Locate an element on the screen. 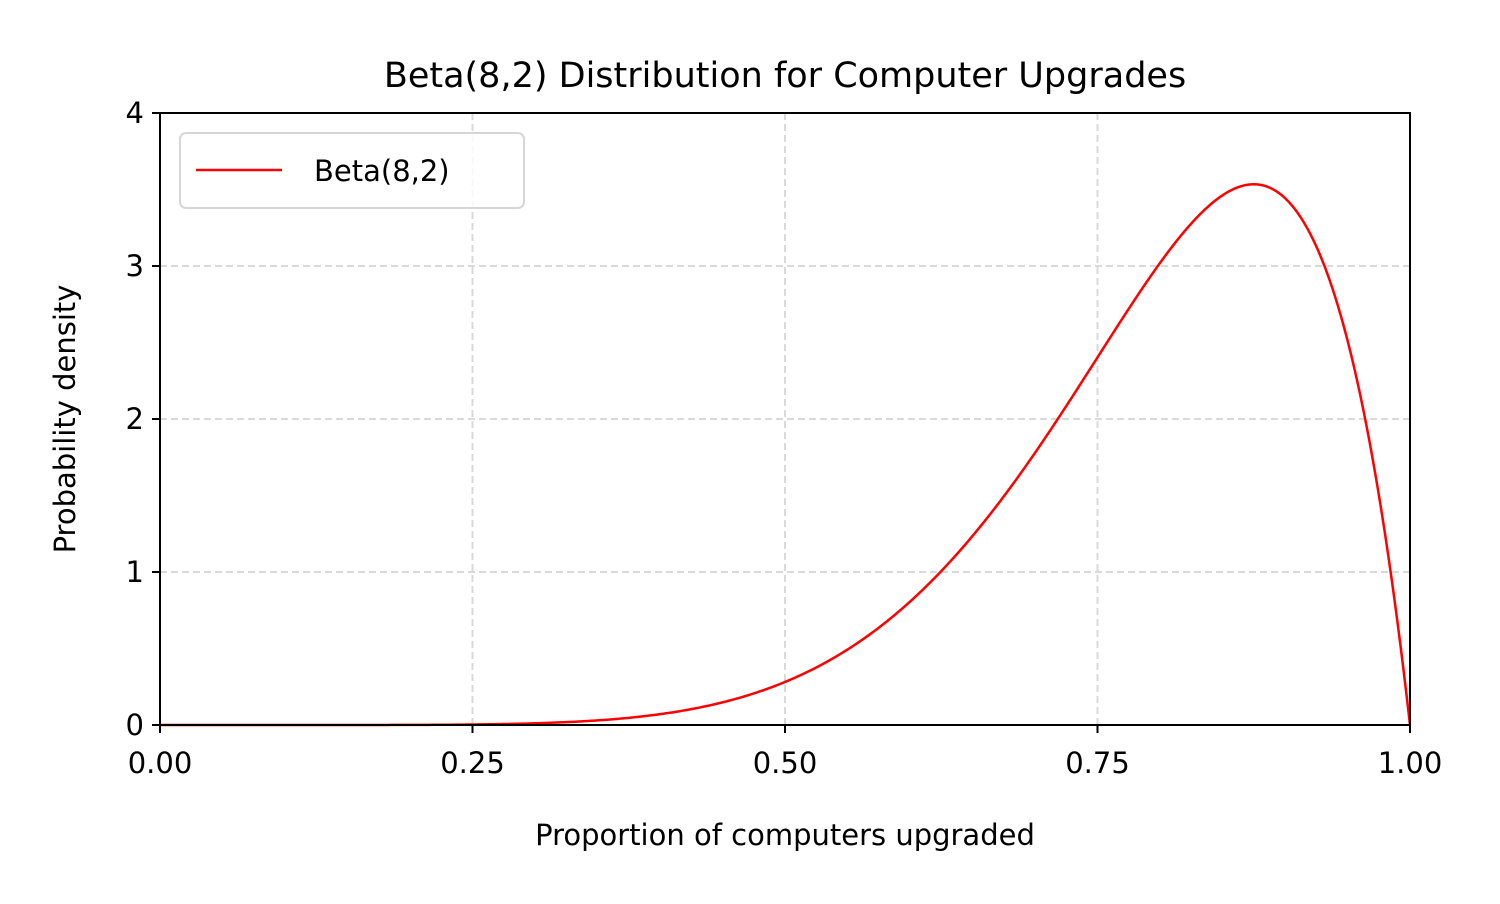 Image resolution: width=1500 pixels, height=904 pixels. x-tick-label: 0.25 is located at coordinates (472, 763).